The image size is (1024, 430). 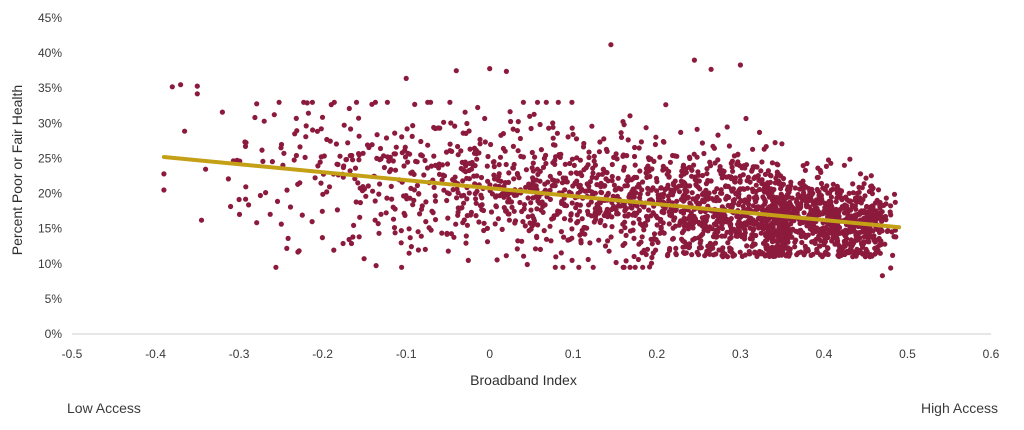 What do you see at coordinates (50, 18) in the screenshot?
I see `y-tick-label: 45%` at bounding box center [50, 18].